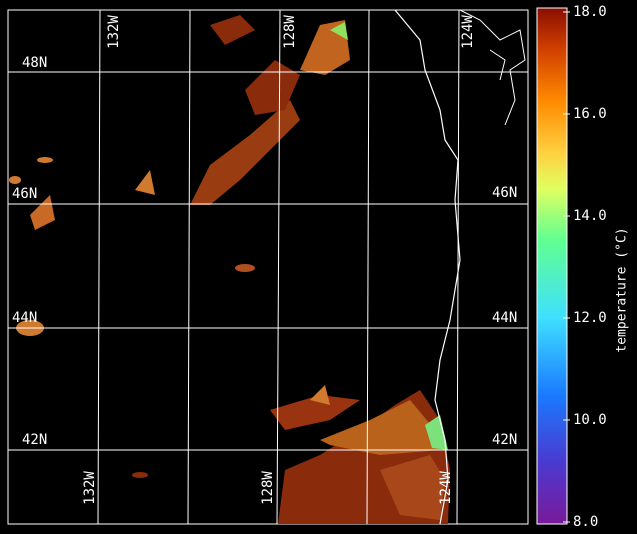 The height and width of the screenshot is (534, 637). What do you see at coordinates (590, 318) in the screenshot?
I see `colorbar-tick-label: 12.0` at bounding box center [590, 318].